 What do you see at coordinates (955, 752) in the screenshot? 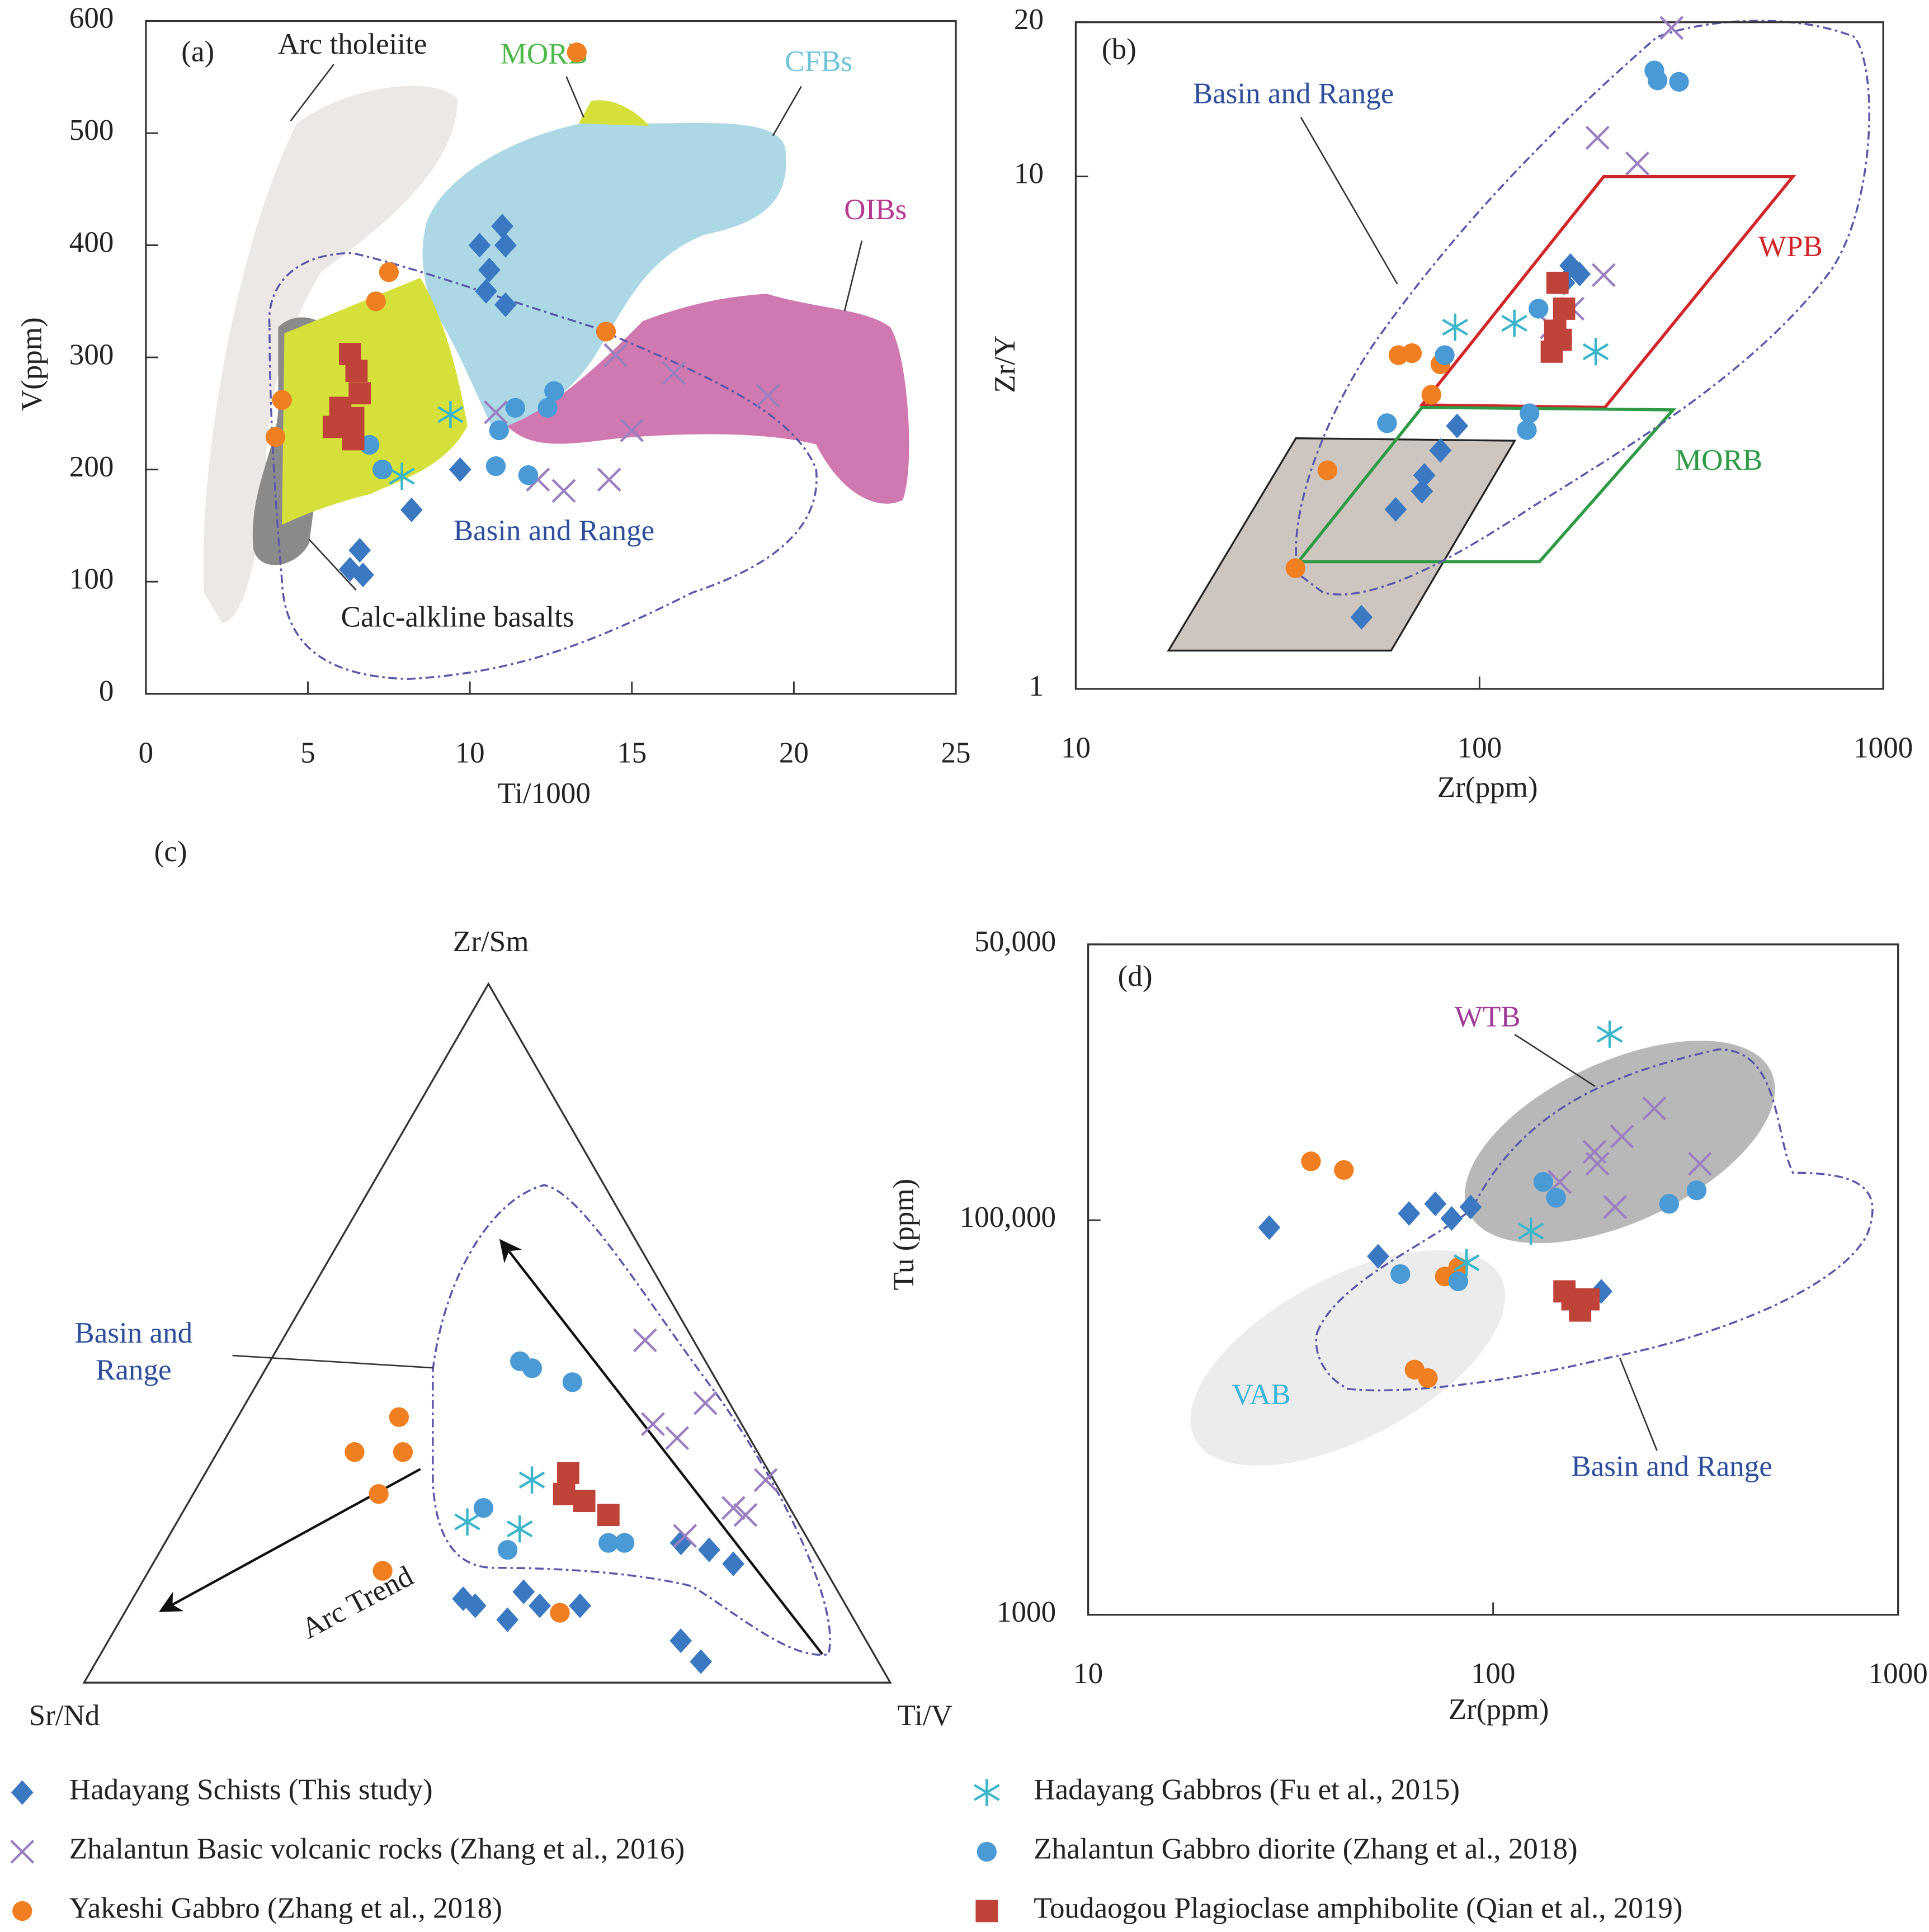
I see `x-tick-label: 25` at bounding box center [955, 752].